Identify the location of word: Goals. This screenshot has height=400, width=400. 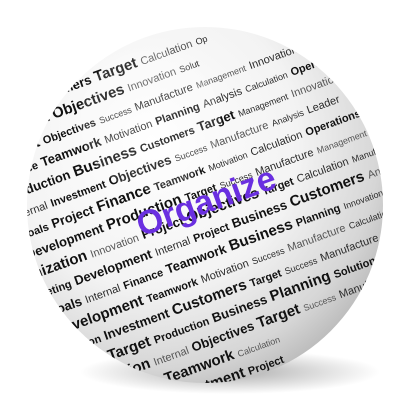
(97, 397).